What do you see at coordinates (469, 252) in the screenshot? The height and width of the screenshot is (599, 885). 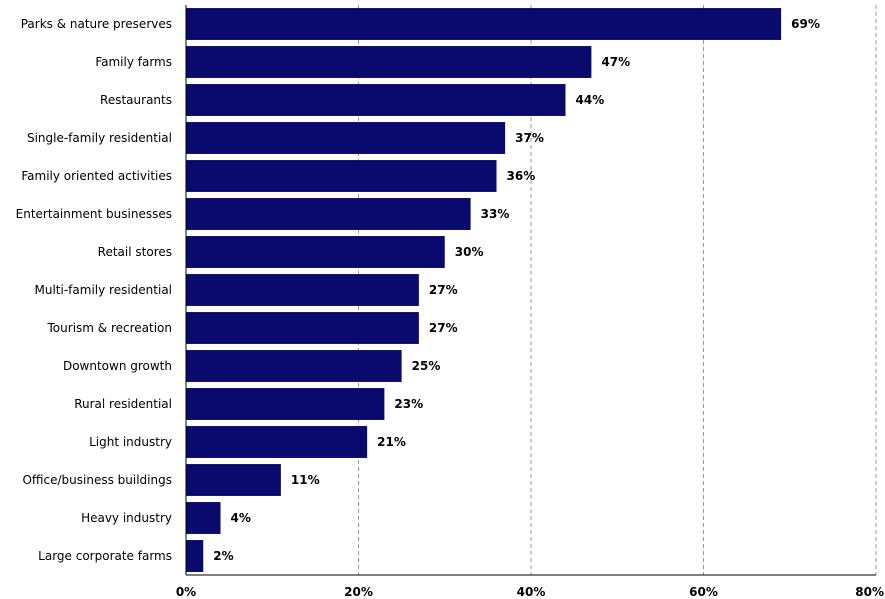 I see `value-label-6: 30%` at bounding box center [469, 252].